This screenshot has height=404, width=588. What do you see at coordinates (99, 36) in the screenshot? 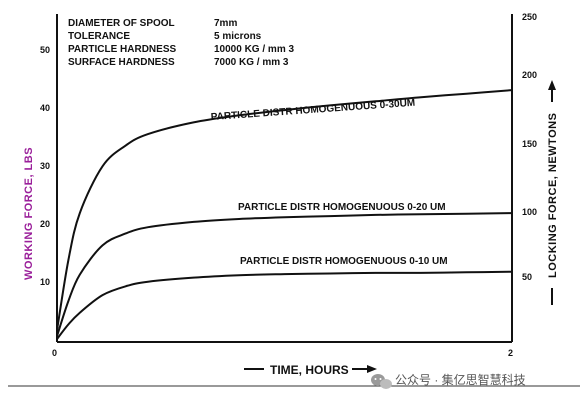
I see `spec-label-1: TOLERANCE` at bounding box center [99, 36].